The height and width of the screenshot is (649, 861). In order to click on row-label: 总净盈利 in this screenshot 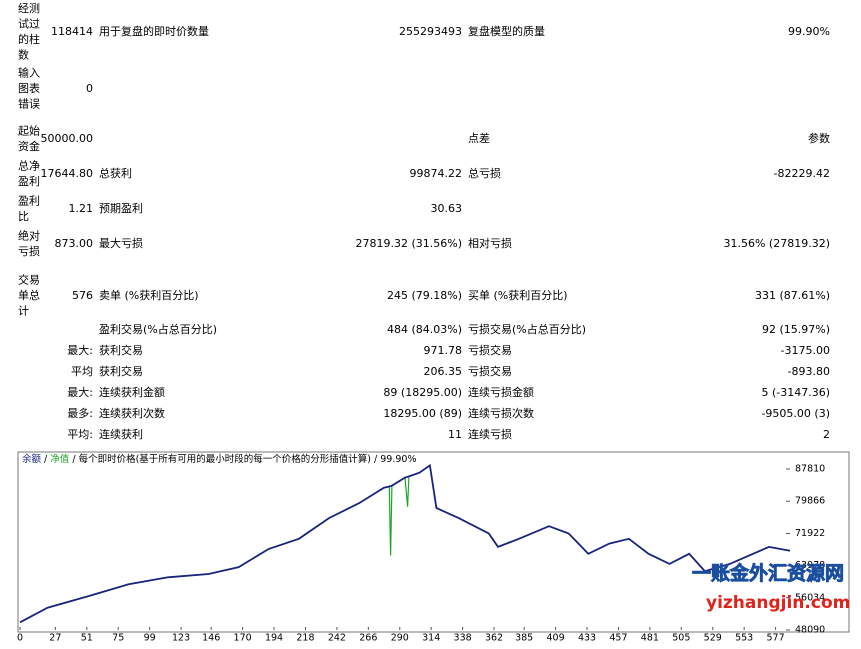, I will do `click(29, 173)`.